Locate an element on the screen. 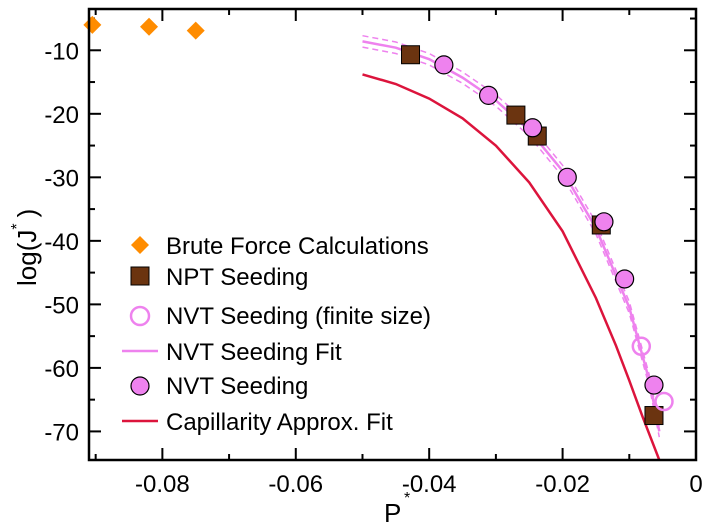 The height and width of the screenshot is (529, 706). x-tick-label: -0.04 is located at coordinates (429, 484).